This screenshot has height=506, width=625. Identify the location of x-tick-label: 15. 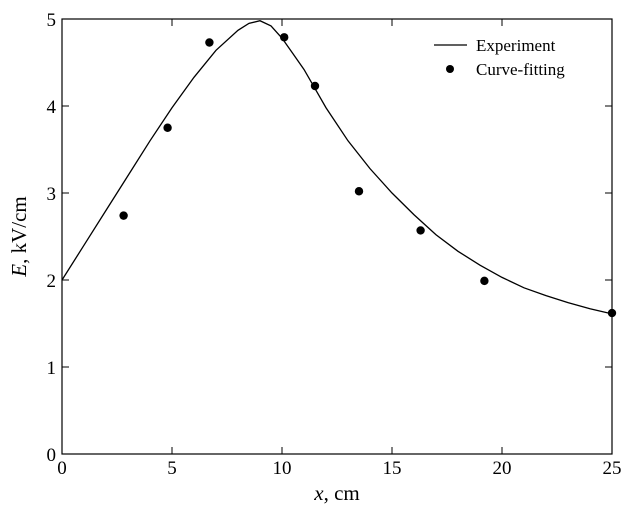
(392, 468).